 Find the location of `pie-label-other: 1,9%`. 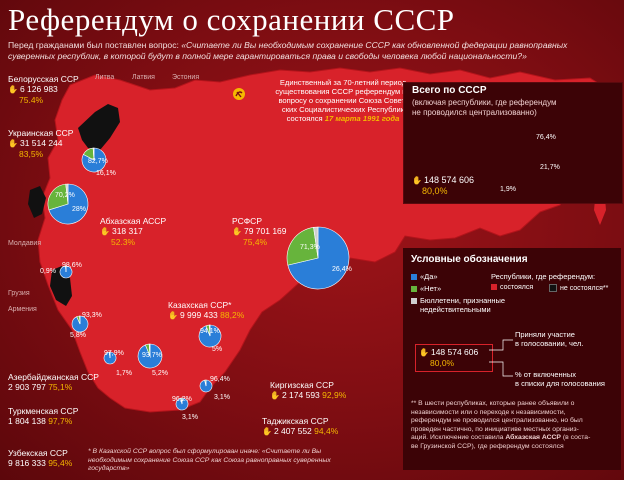

pie-label-other: 1,9% is located at coordinates (508, 189).